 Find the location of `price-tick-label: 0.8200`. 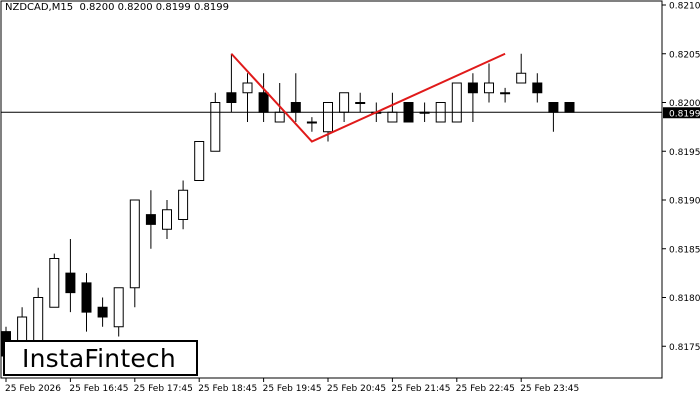

price-tick-label: 0.8200 is located at coordinates (684, 104).